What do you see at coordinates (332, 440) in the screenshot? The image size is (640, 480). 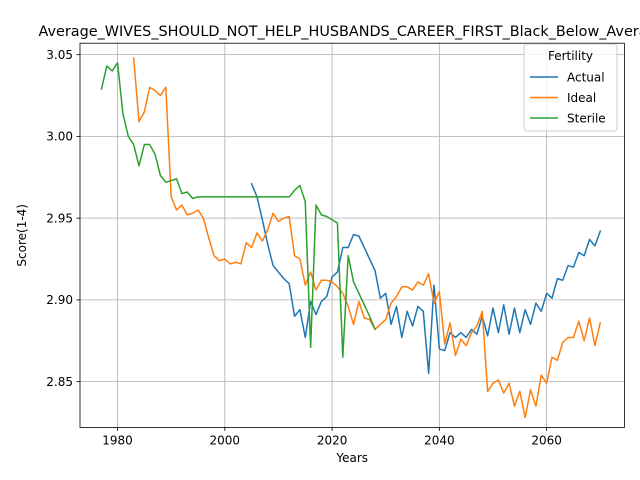 I see `x-tick-label: 2020` at bounding box center [332, 440].